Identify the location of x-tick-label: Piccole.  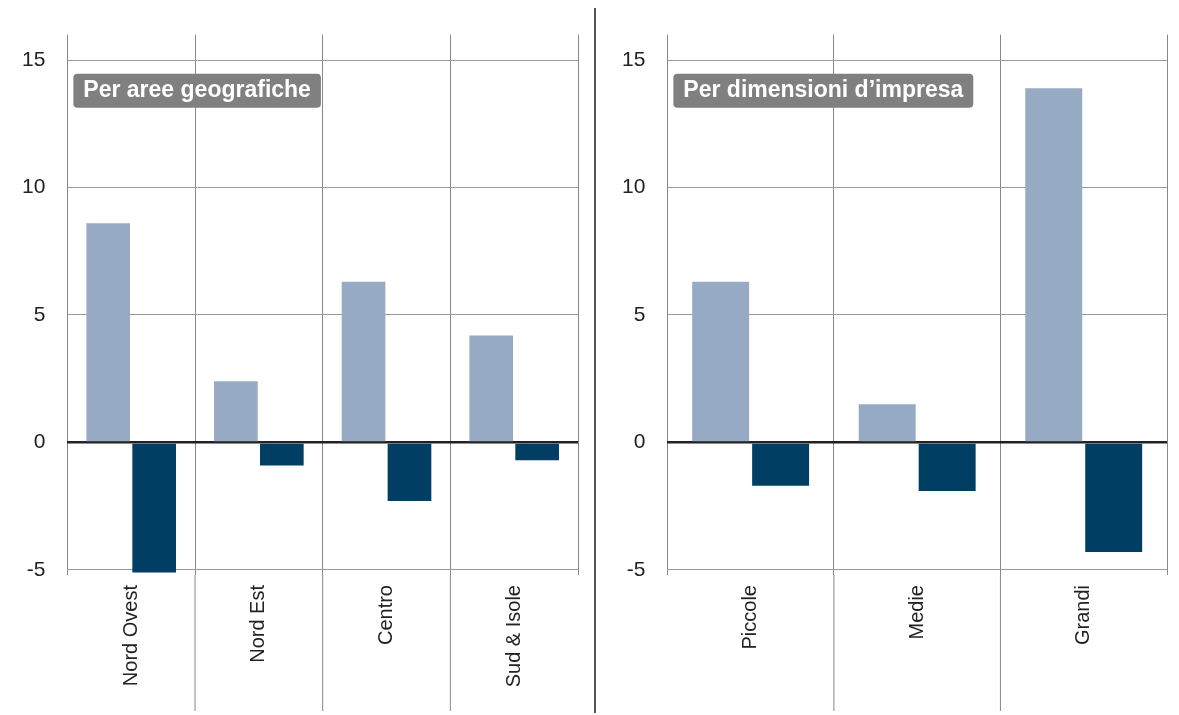
(749, 617).